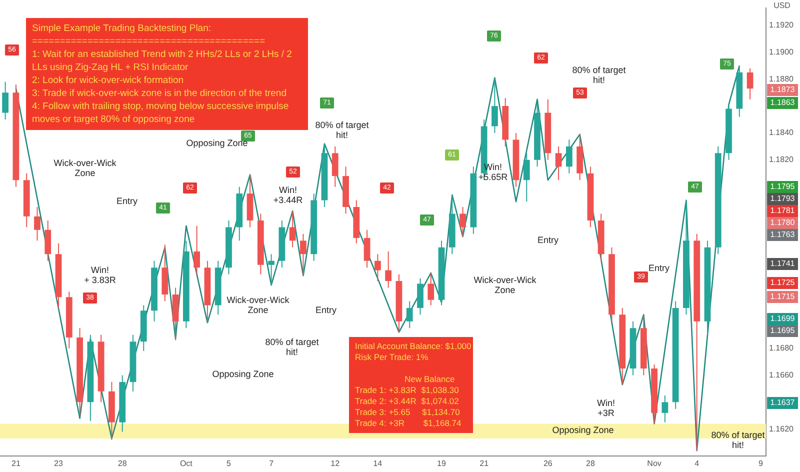  What do you see at coordinates (378, 463) in the screenshot?
I see `x-tick-label: 14` at bounding box center [378, 463].